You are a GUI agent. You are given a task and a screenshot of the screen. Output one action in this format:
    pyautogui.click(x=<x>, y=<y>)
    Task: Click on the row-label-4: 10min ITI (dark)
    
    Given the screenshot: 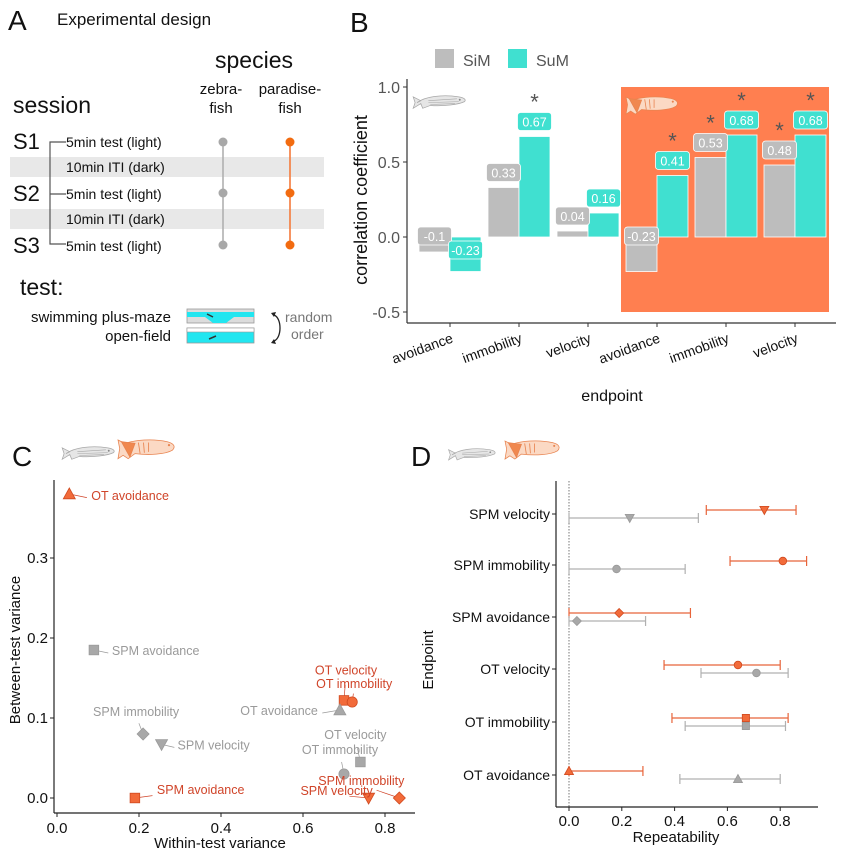 What is the action you would take?
    pyautogui.click(x=115, y=219)
    